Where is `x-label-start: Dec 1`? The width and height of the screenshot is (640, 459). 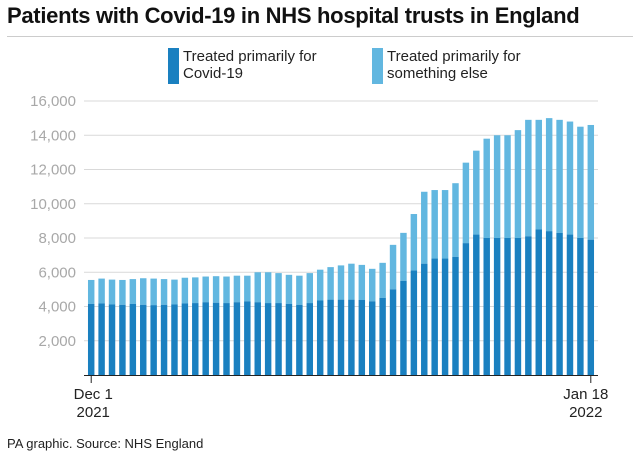 x-label-start: Dec 1 is located at coordinates (93, 394).